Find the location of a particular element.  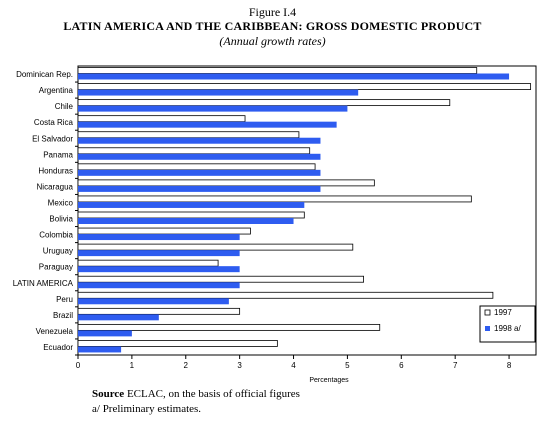

category-label-costa-rica: Costa Rica is located at coordinates (54, 122).